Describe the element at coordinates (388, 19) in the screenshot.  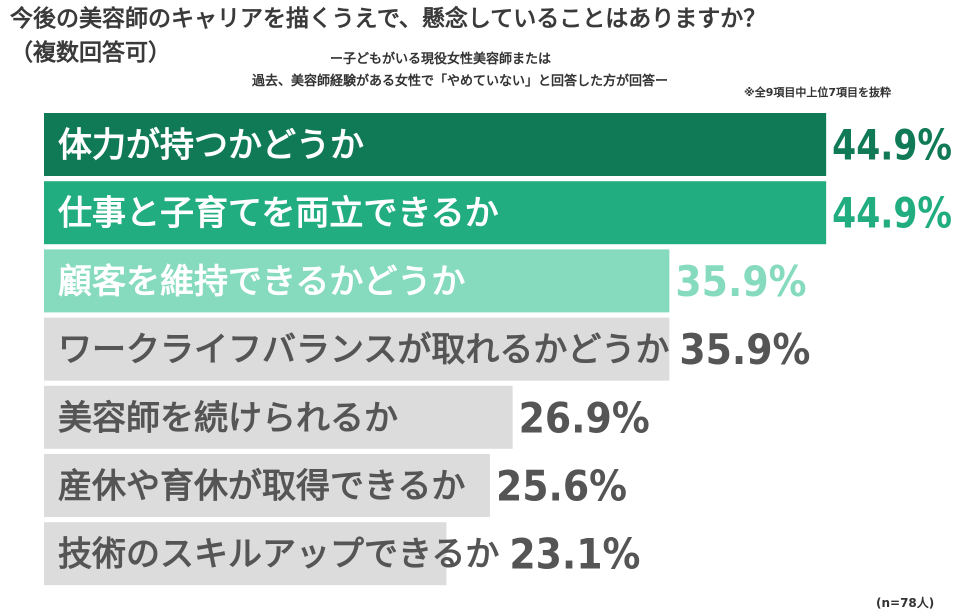
I see `chart-title: 今後の美容師のキャリアを描くうえで、懸念していることはありますか？` at that location.